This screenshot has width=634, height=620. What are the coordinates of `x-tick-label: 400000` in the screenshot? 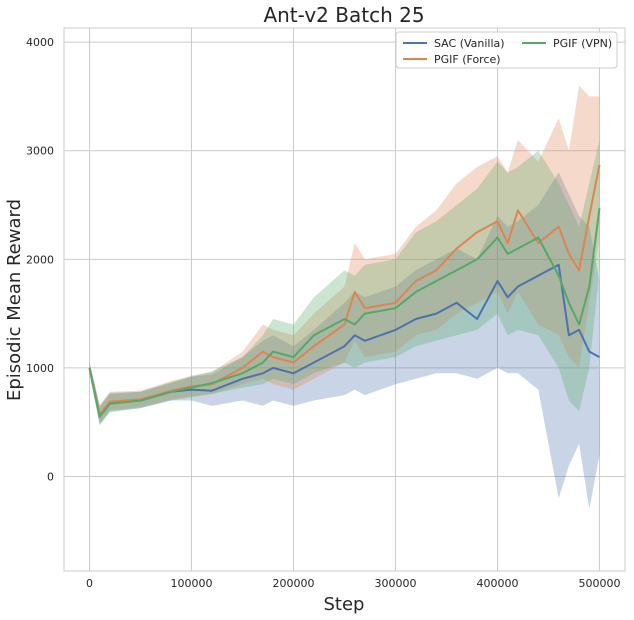 It's located at (498, 583).